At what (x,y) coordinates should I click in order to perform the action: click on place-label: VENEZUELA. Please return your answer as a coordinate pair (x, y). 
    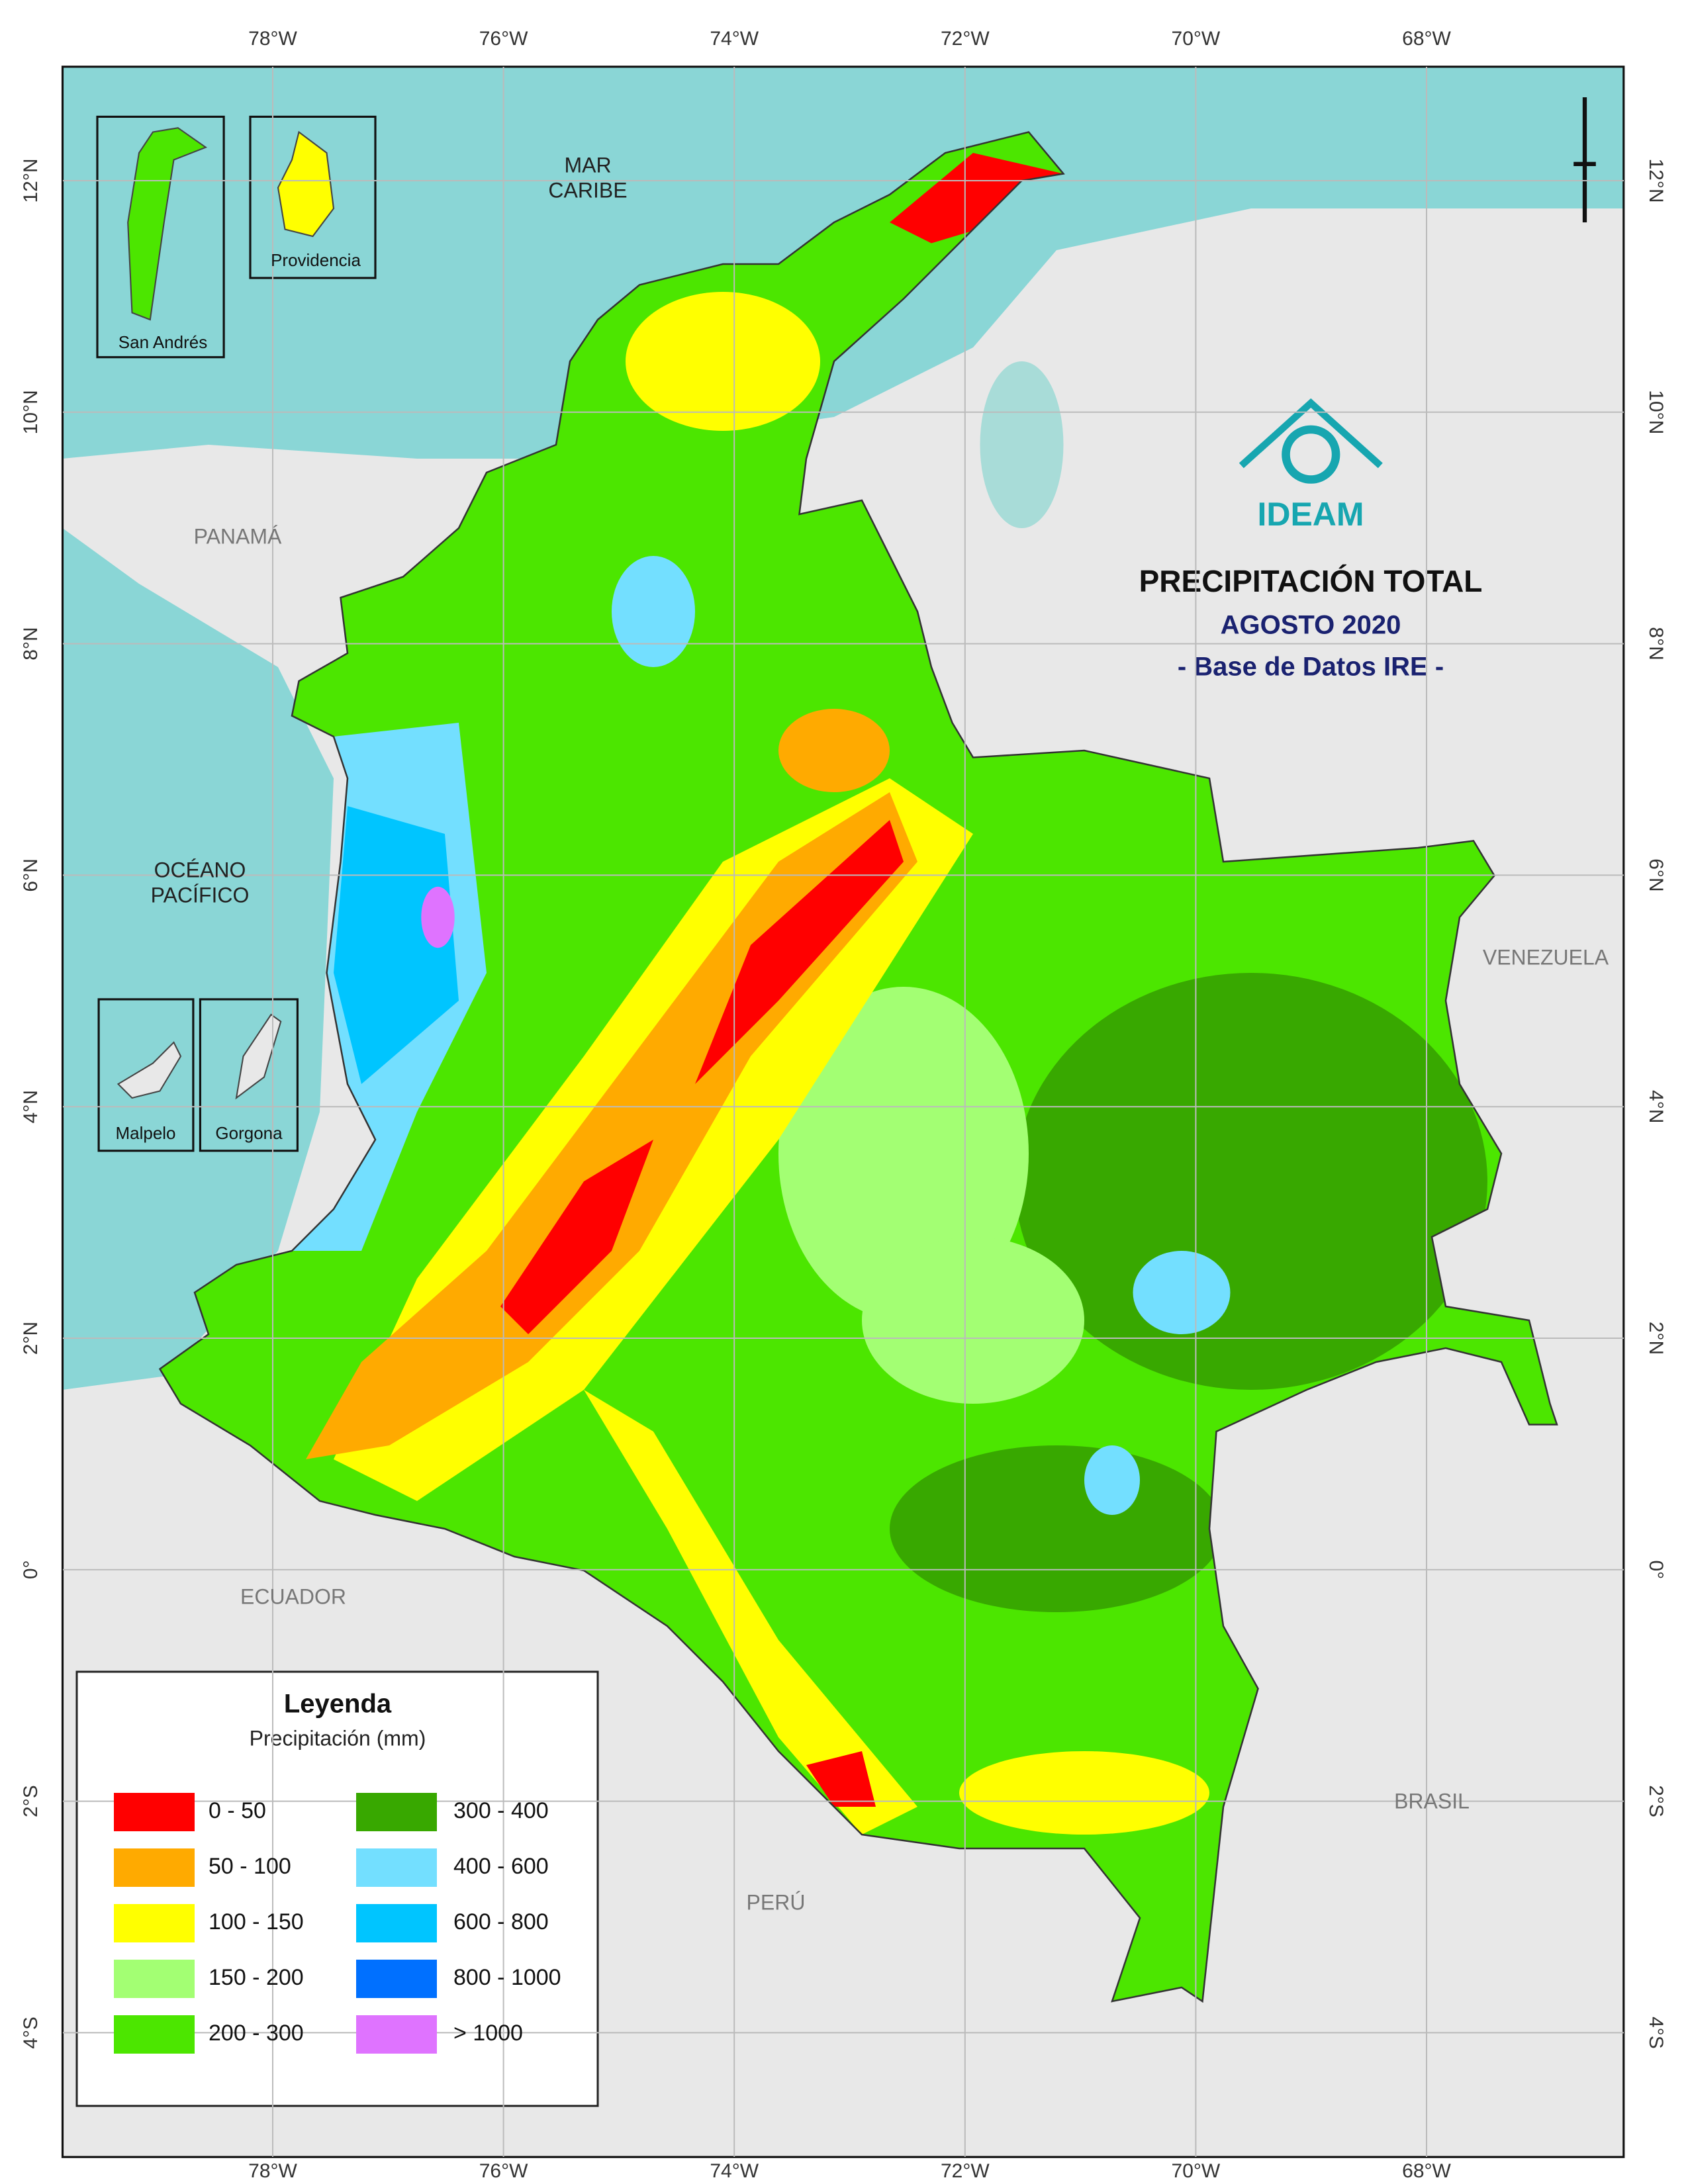
    Looking at the image, I should click on (1546, 957).